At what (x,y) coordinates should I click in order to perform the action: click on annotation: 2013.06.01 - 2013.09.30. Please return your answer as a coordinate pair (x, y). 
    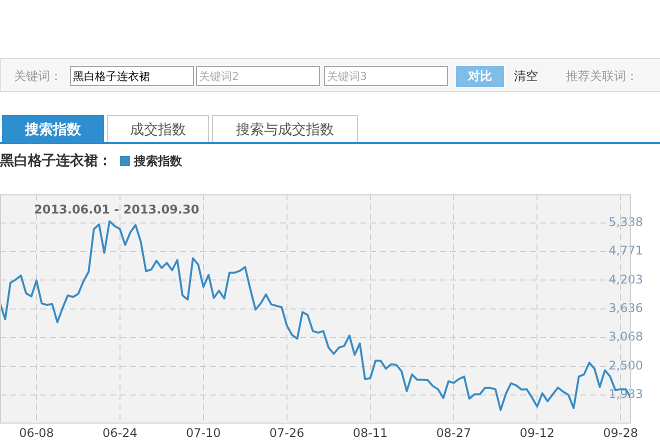
    Looking at the image, I should click on (117, 209).